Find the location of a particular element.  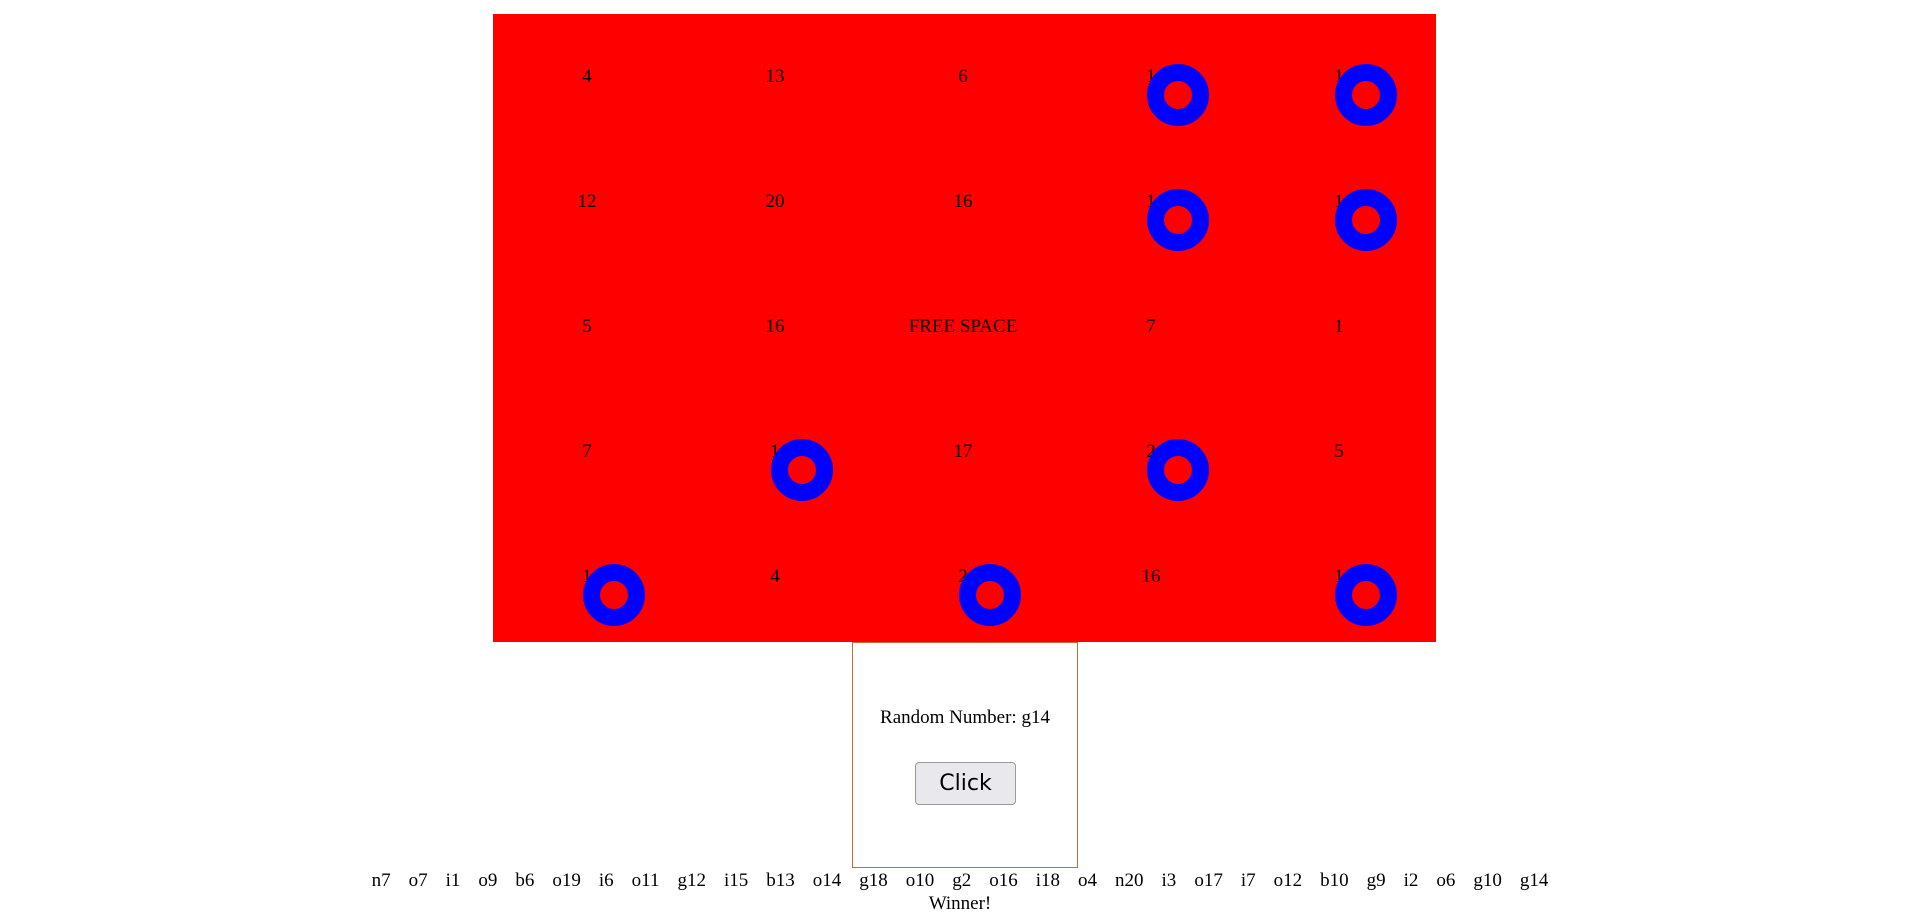

called-number: g14 is located at coordinates (1534, 880).